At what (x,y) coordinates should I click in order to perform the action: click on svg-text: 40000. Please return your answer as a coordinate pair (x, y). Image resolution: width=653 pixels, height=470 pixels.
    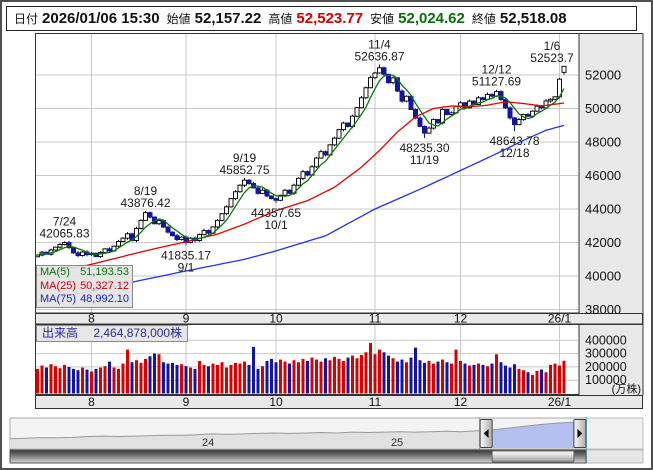
    Looking at the image, I should click on (603, 276).